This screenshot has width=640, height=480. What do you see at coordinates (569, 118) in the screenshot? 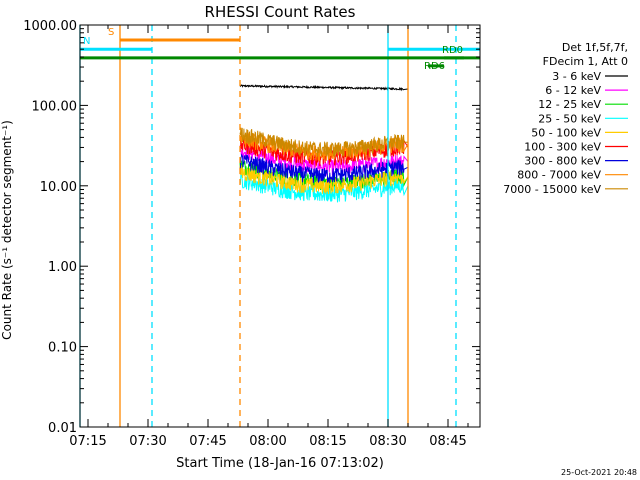
I see `legend-label-3: 25 - 50 keV` at bounding box center [569, 118].